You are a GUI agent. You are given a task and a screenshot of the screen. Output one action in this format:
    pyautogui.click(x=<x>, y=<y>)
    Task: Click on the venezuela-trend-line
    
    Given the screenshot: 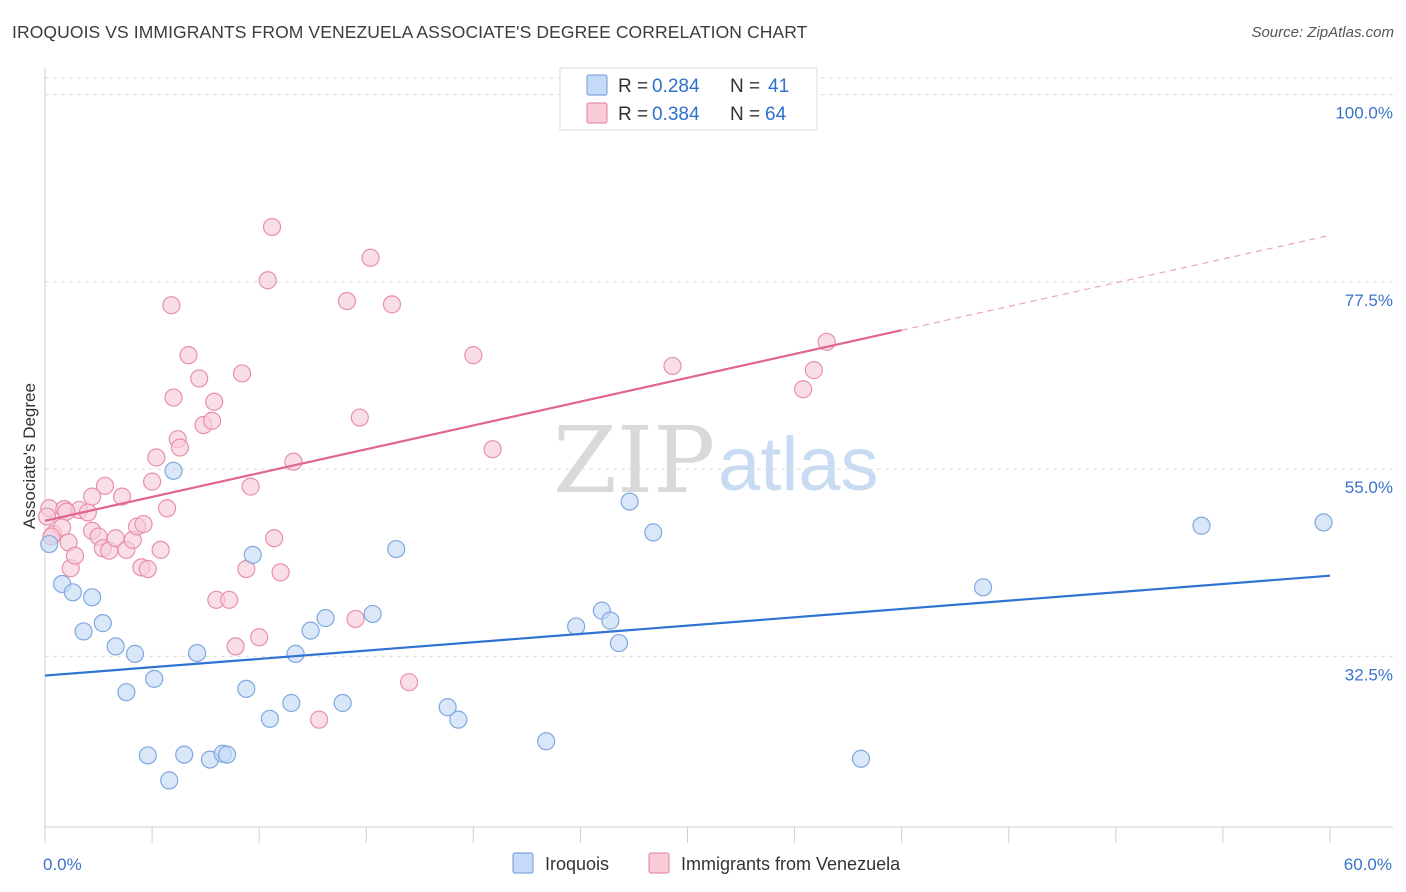 What is the action you would take?
    pyautogui.click(x=473, y=425)
    